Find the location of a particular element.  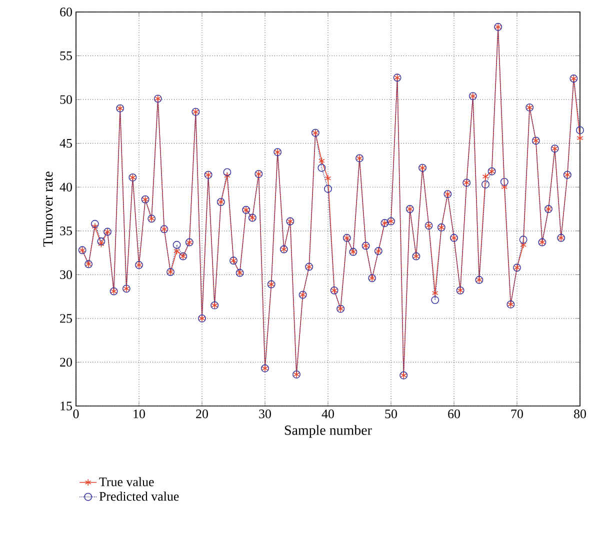

y-tick-label: 20 is located at coordinates (66, 362).